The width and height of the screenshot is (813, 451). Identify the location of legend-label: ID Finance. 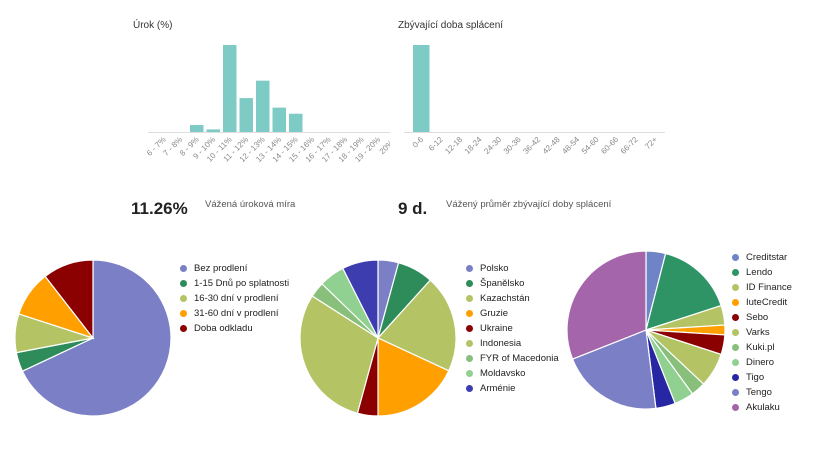
(769, 287).